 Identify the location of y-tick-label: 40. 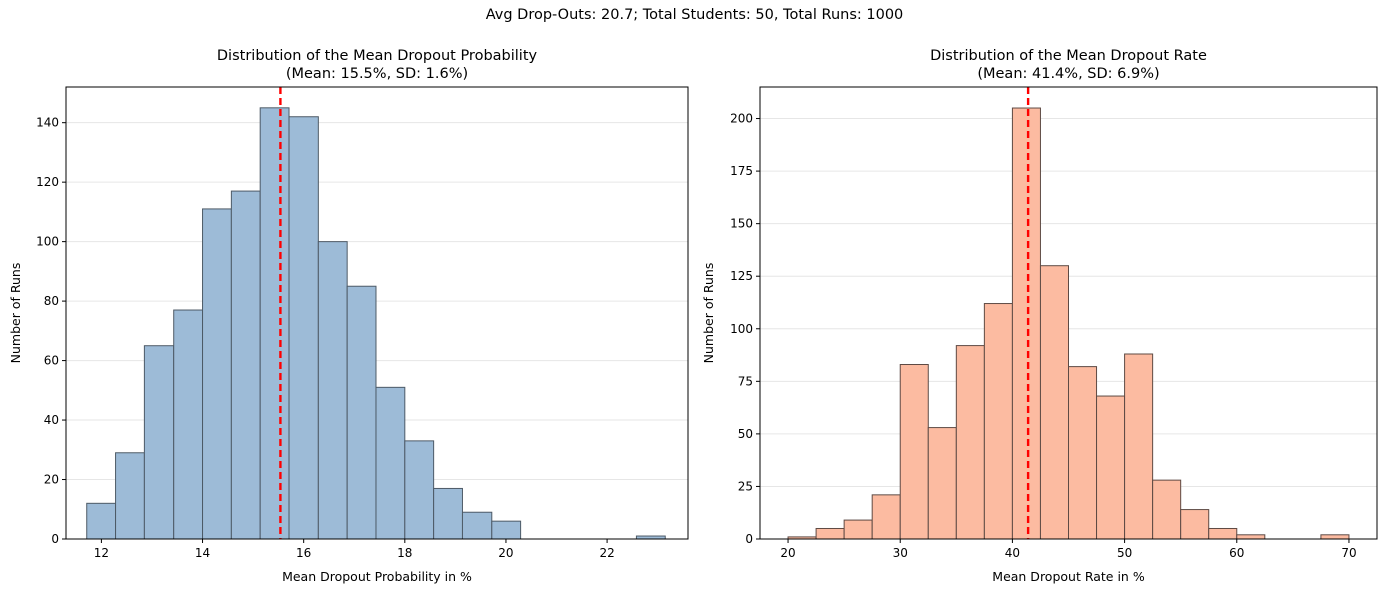
(51, 420).